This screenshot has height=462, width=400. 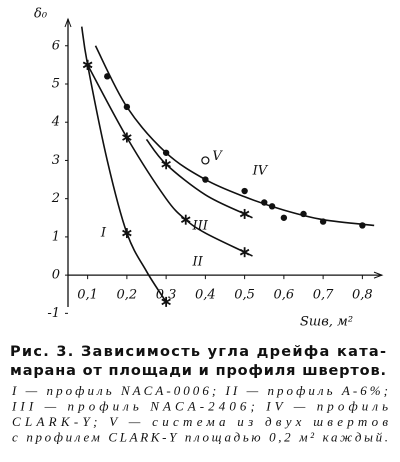 I want to click on caption-line: марана от площади и профиля швертов., so click(x=198, y=371).